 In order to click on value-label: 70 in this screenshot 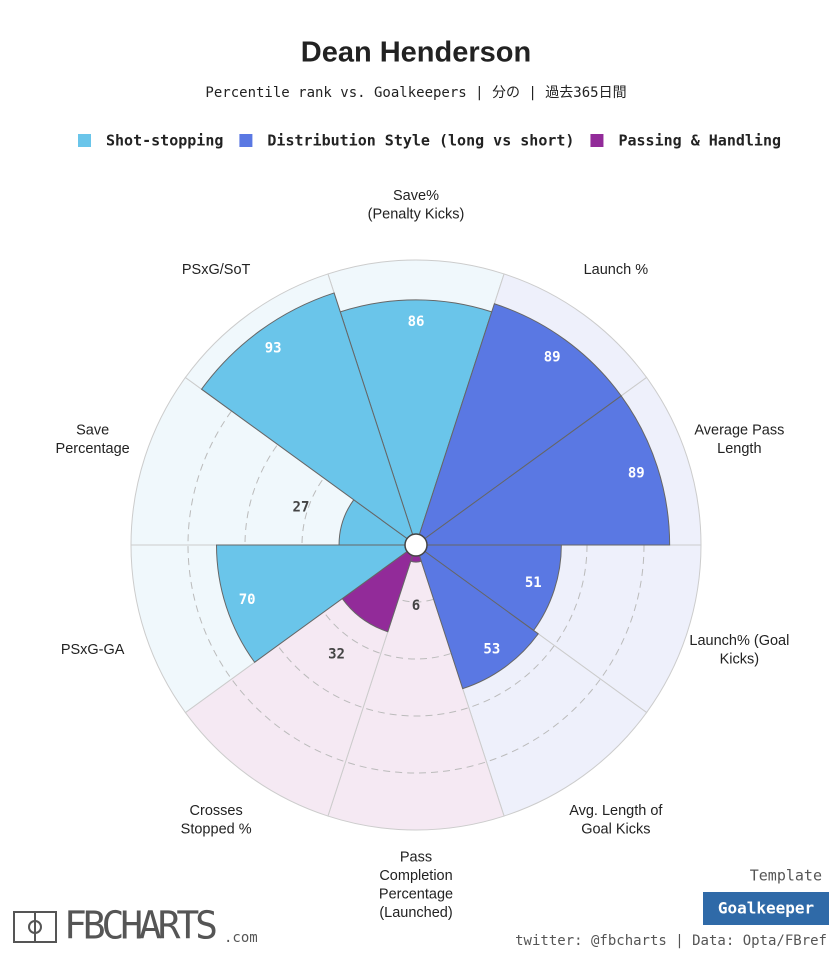, I will do `click(247, 600)`.